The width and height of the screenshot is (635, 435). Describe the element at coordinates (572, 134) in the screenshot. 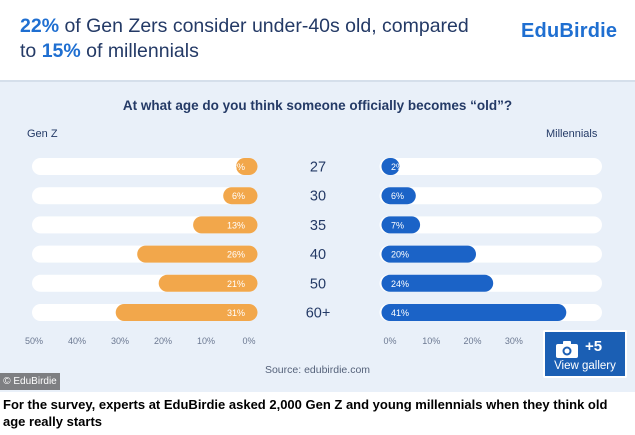

I see `legend-millennials: Millennials` at that location.